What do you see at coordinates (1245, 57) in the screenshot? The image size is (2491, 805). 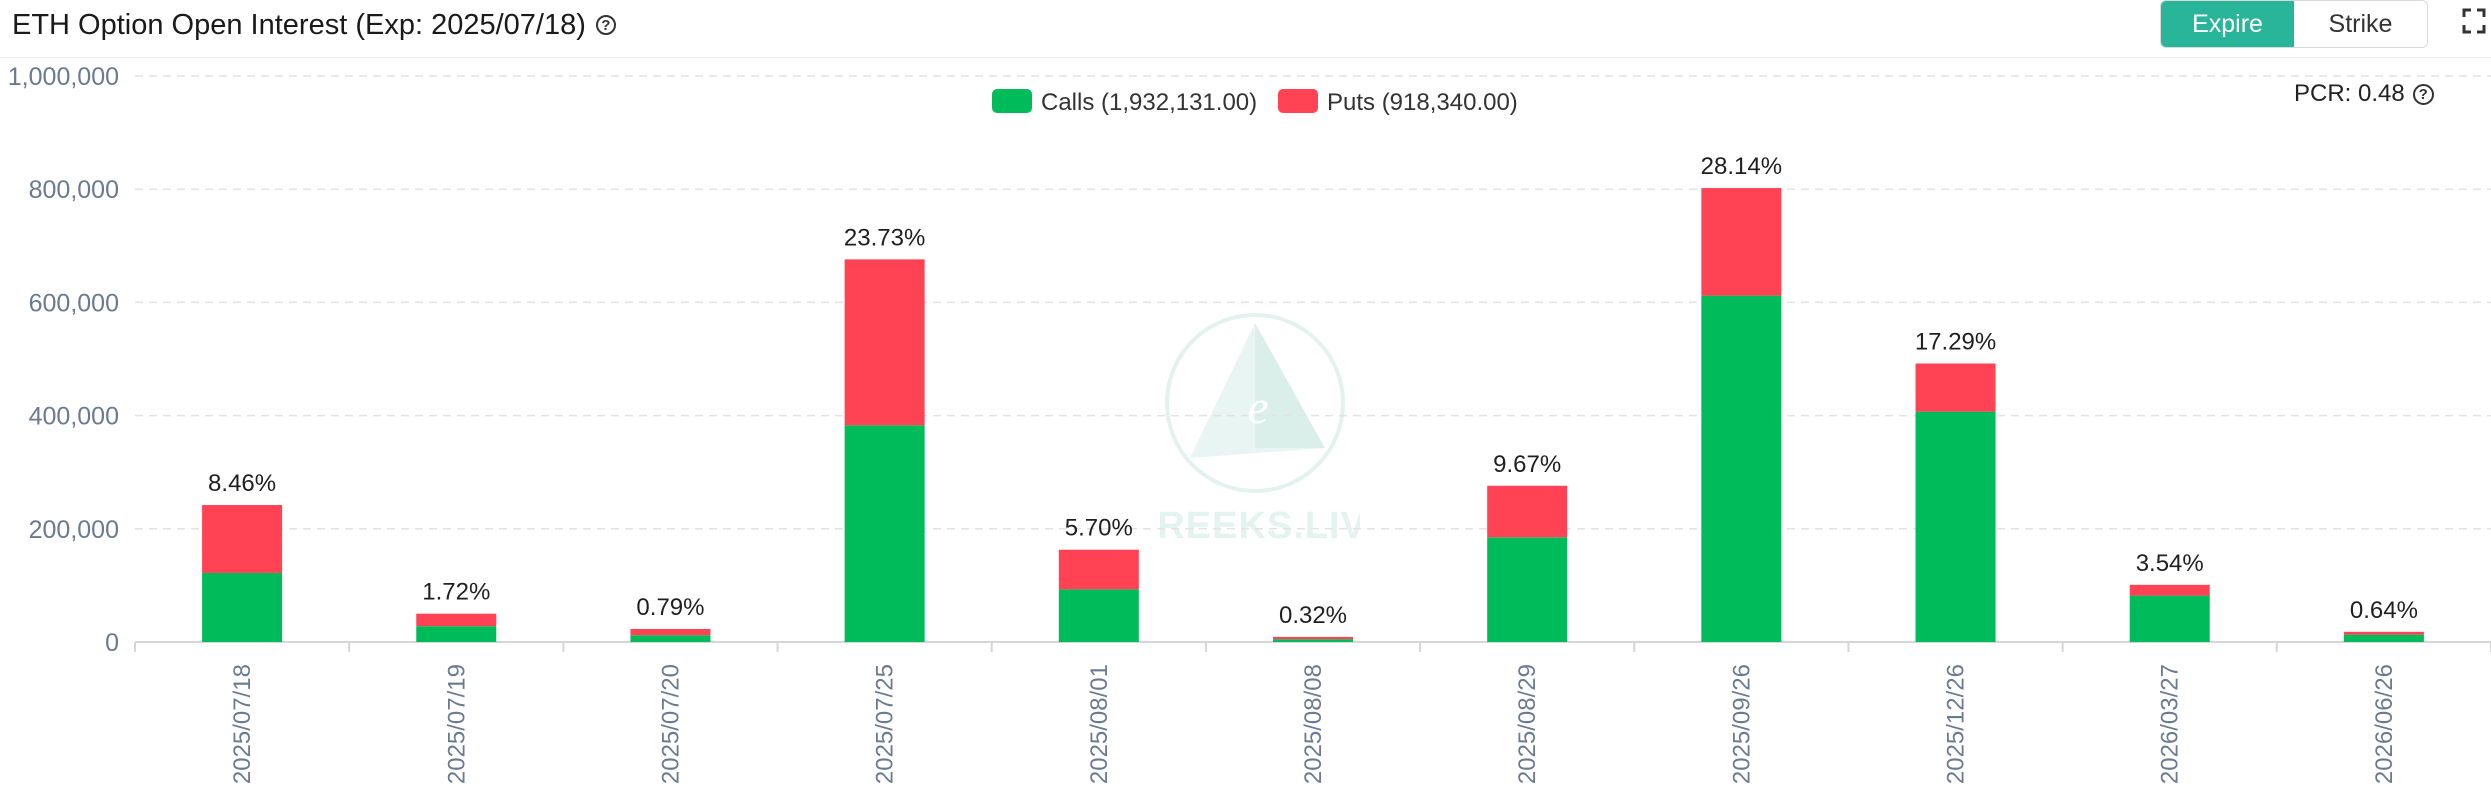 I see `header-divider` at bounding box center [1245, 57].